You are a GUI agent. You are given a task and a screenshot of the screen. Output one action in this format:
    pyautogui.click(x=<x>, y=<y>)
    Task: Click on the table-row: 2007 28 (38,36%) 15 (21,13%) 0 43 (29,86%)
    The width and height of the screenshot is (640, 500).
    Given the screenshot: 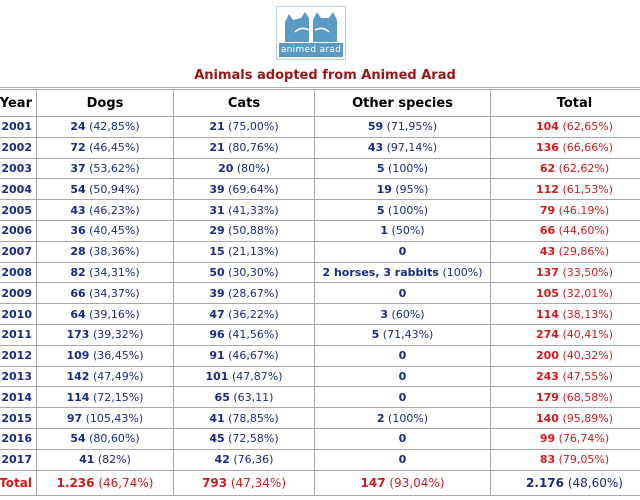 What is the action you would take?
    pyautogui.click(x=320, y=251)
    